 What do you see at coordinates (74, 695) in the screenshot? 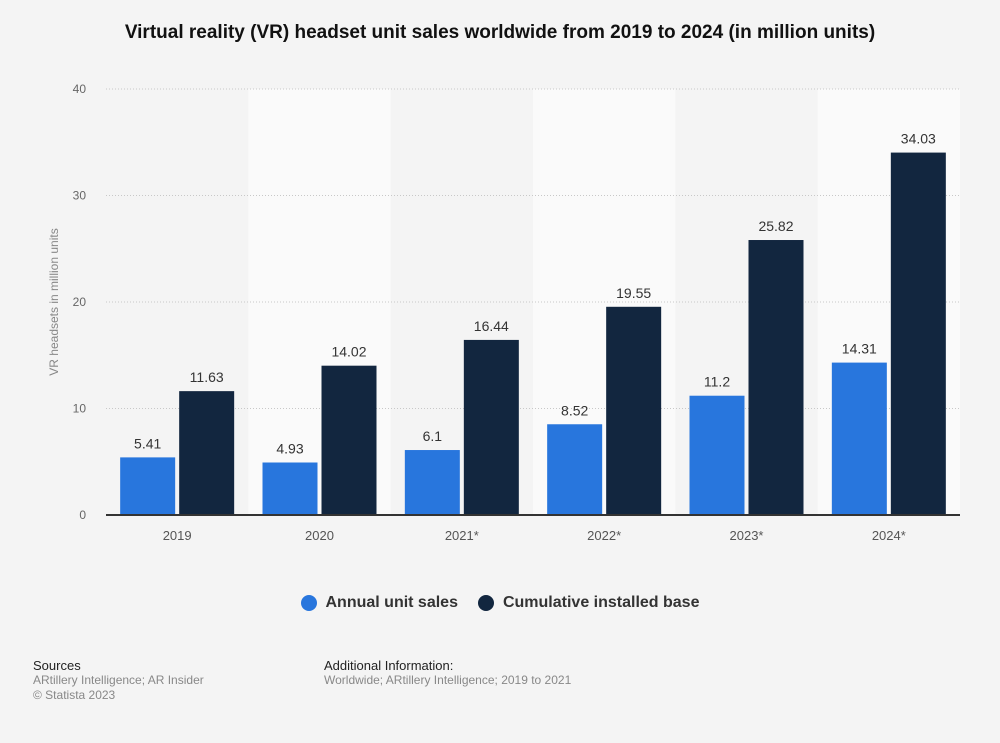
I see `copyright: © Statista 2023` at bounding box center [74, 695].